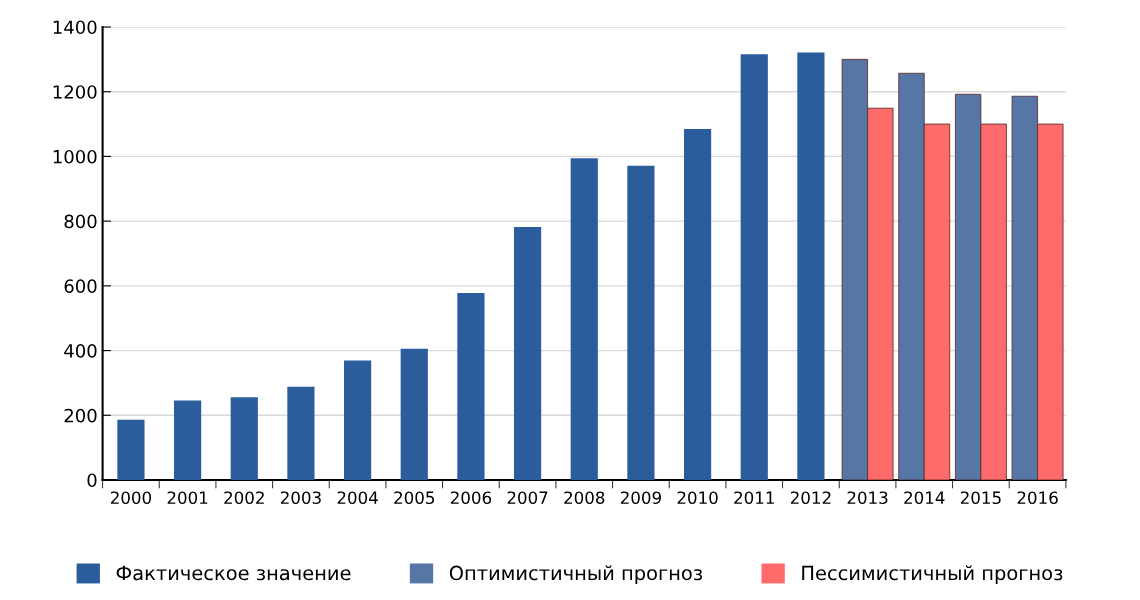  I want to click on legend-label: Фактическое значение, so click(233, 573).